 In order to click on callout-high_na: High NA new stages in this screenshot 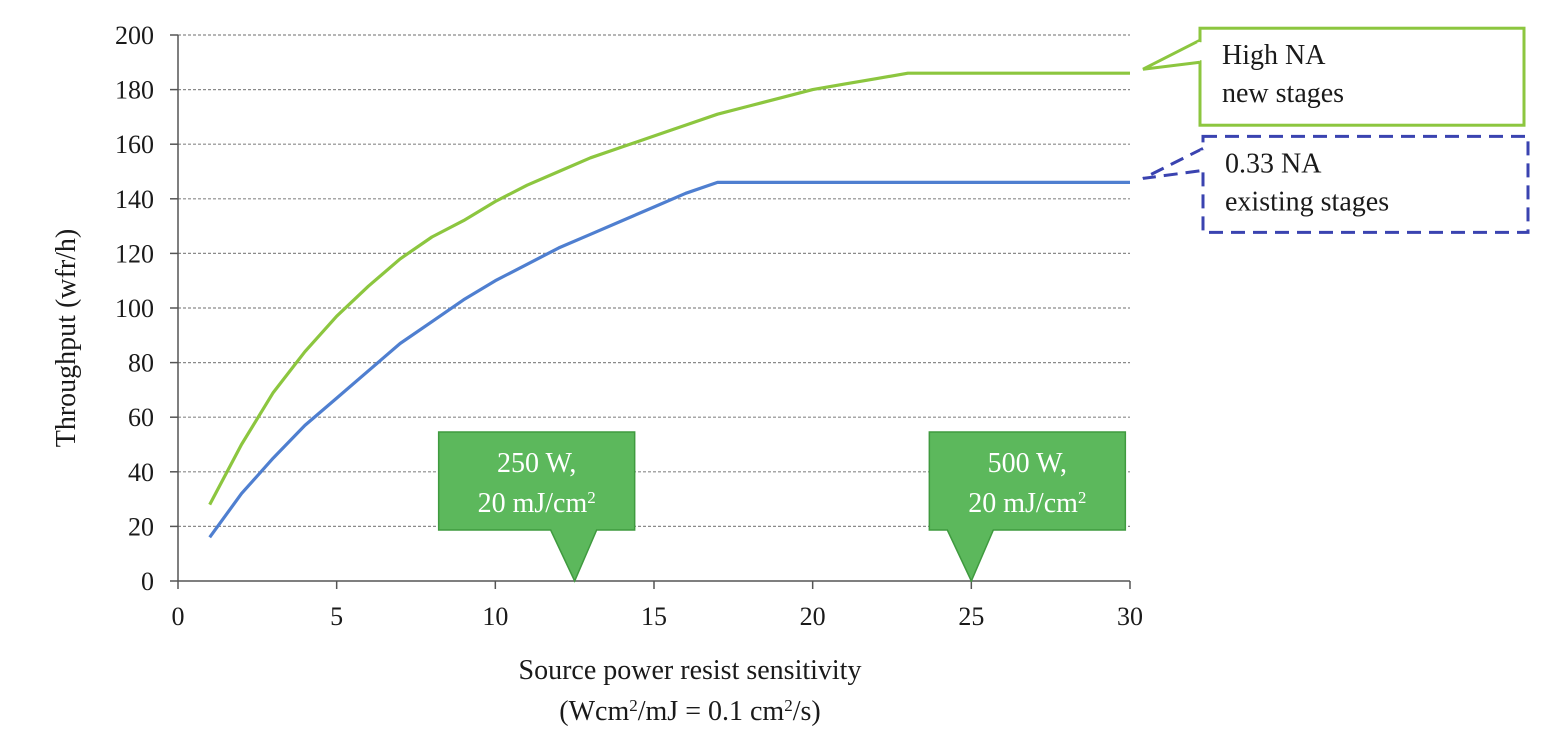, I will do `click(1334, 76)`.